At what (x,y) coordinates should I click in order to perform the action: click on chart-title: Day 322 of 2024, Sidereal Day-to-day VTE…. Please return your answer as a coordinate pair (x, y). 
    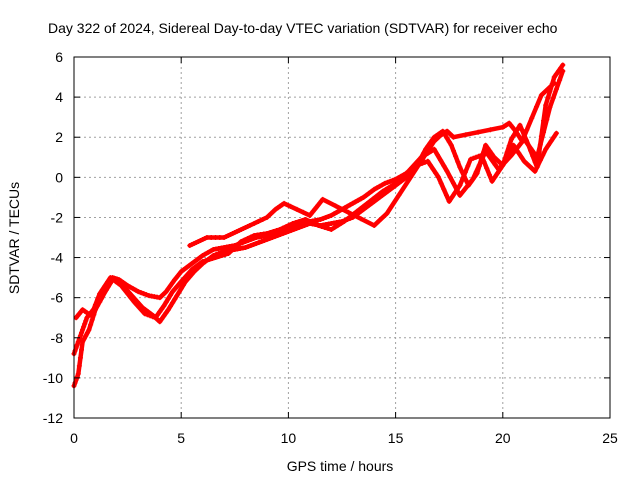
    Looking at the image, I should click on (303, 28).